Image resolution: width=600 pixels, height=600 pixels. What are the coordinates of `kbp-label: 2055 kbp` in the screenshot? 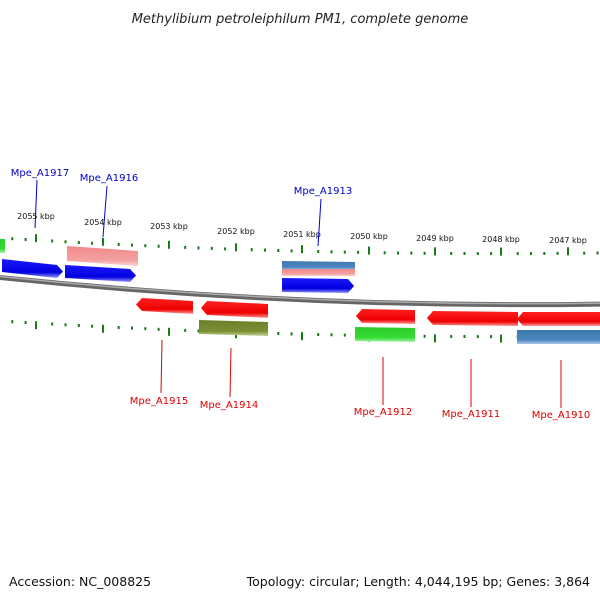 It's located at (36, 216).